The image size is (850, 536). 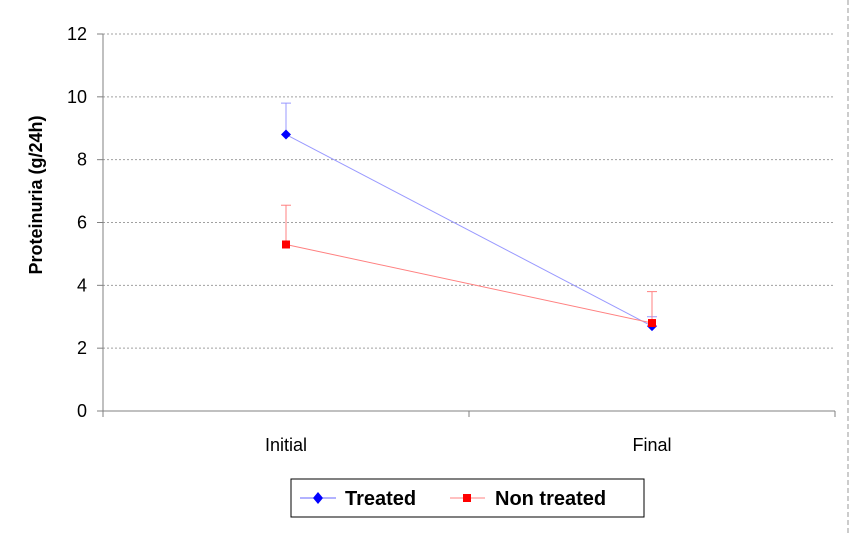 What do you see at coordinates (82, 223) in the screenshot?
I see `y-tick-label-3: 6` at bounding box center [82, 223].